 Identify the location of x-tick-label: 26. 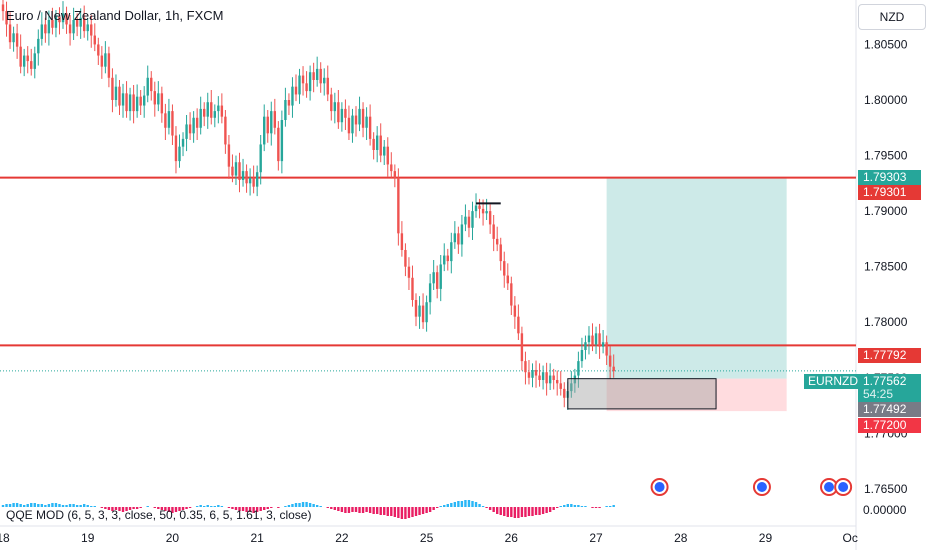
(512, 538).